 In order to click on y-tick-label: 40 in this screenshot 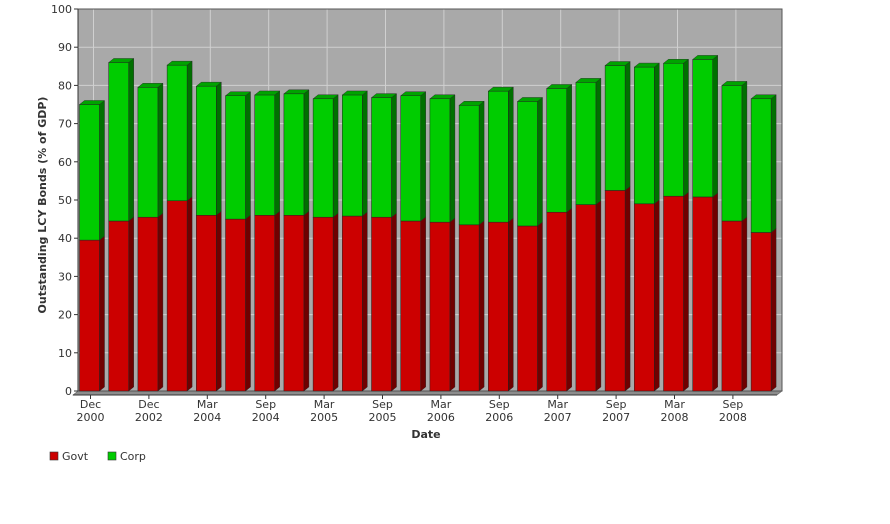, I will do `click(65, 238)`.